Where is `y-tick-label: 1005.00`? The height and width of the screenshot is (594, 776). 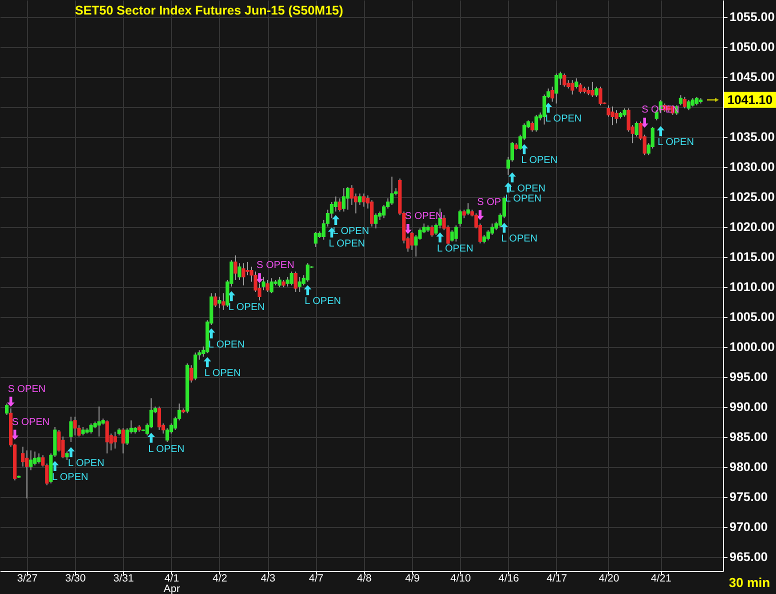
y-tick-label: 1005.00 is located at coordinates (752, 317).